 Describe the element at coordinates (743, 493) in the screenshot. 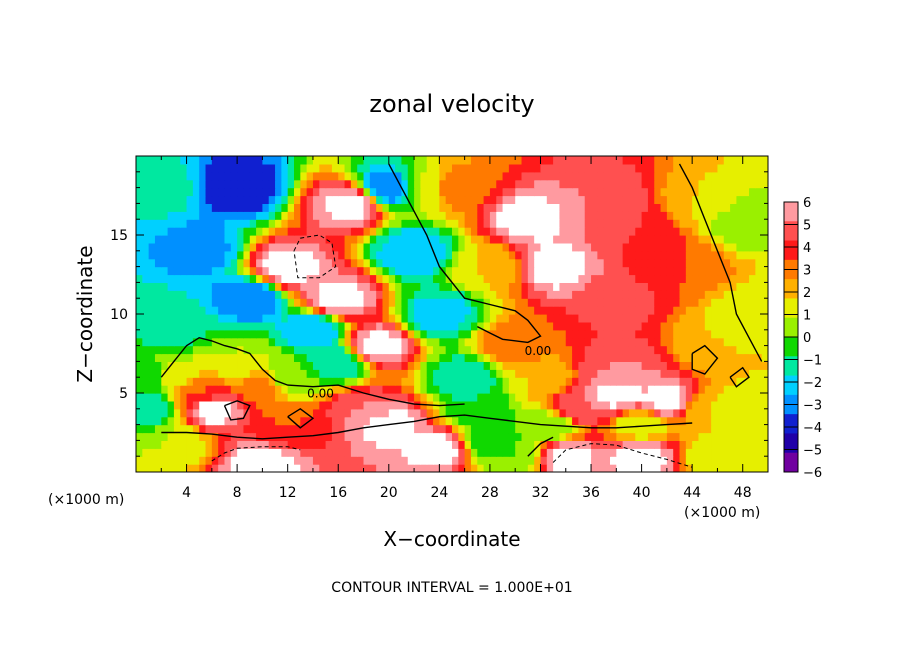

I see `x-tick-label: 48` at that location.